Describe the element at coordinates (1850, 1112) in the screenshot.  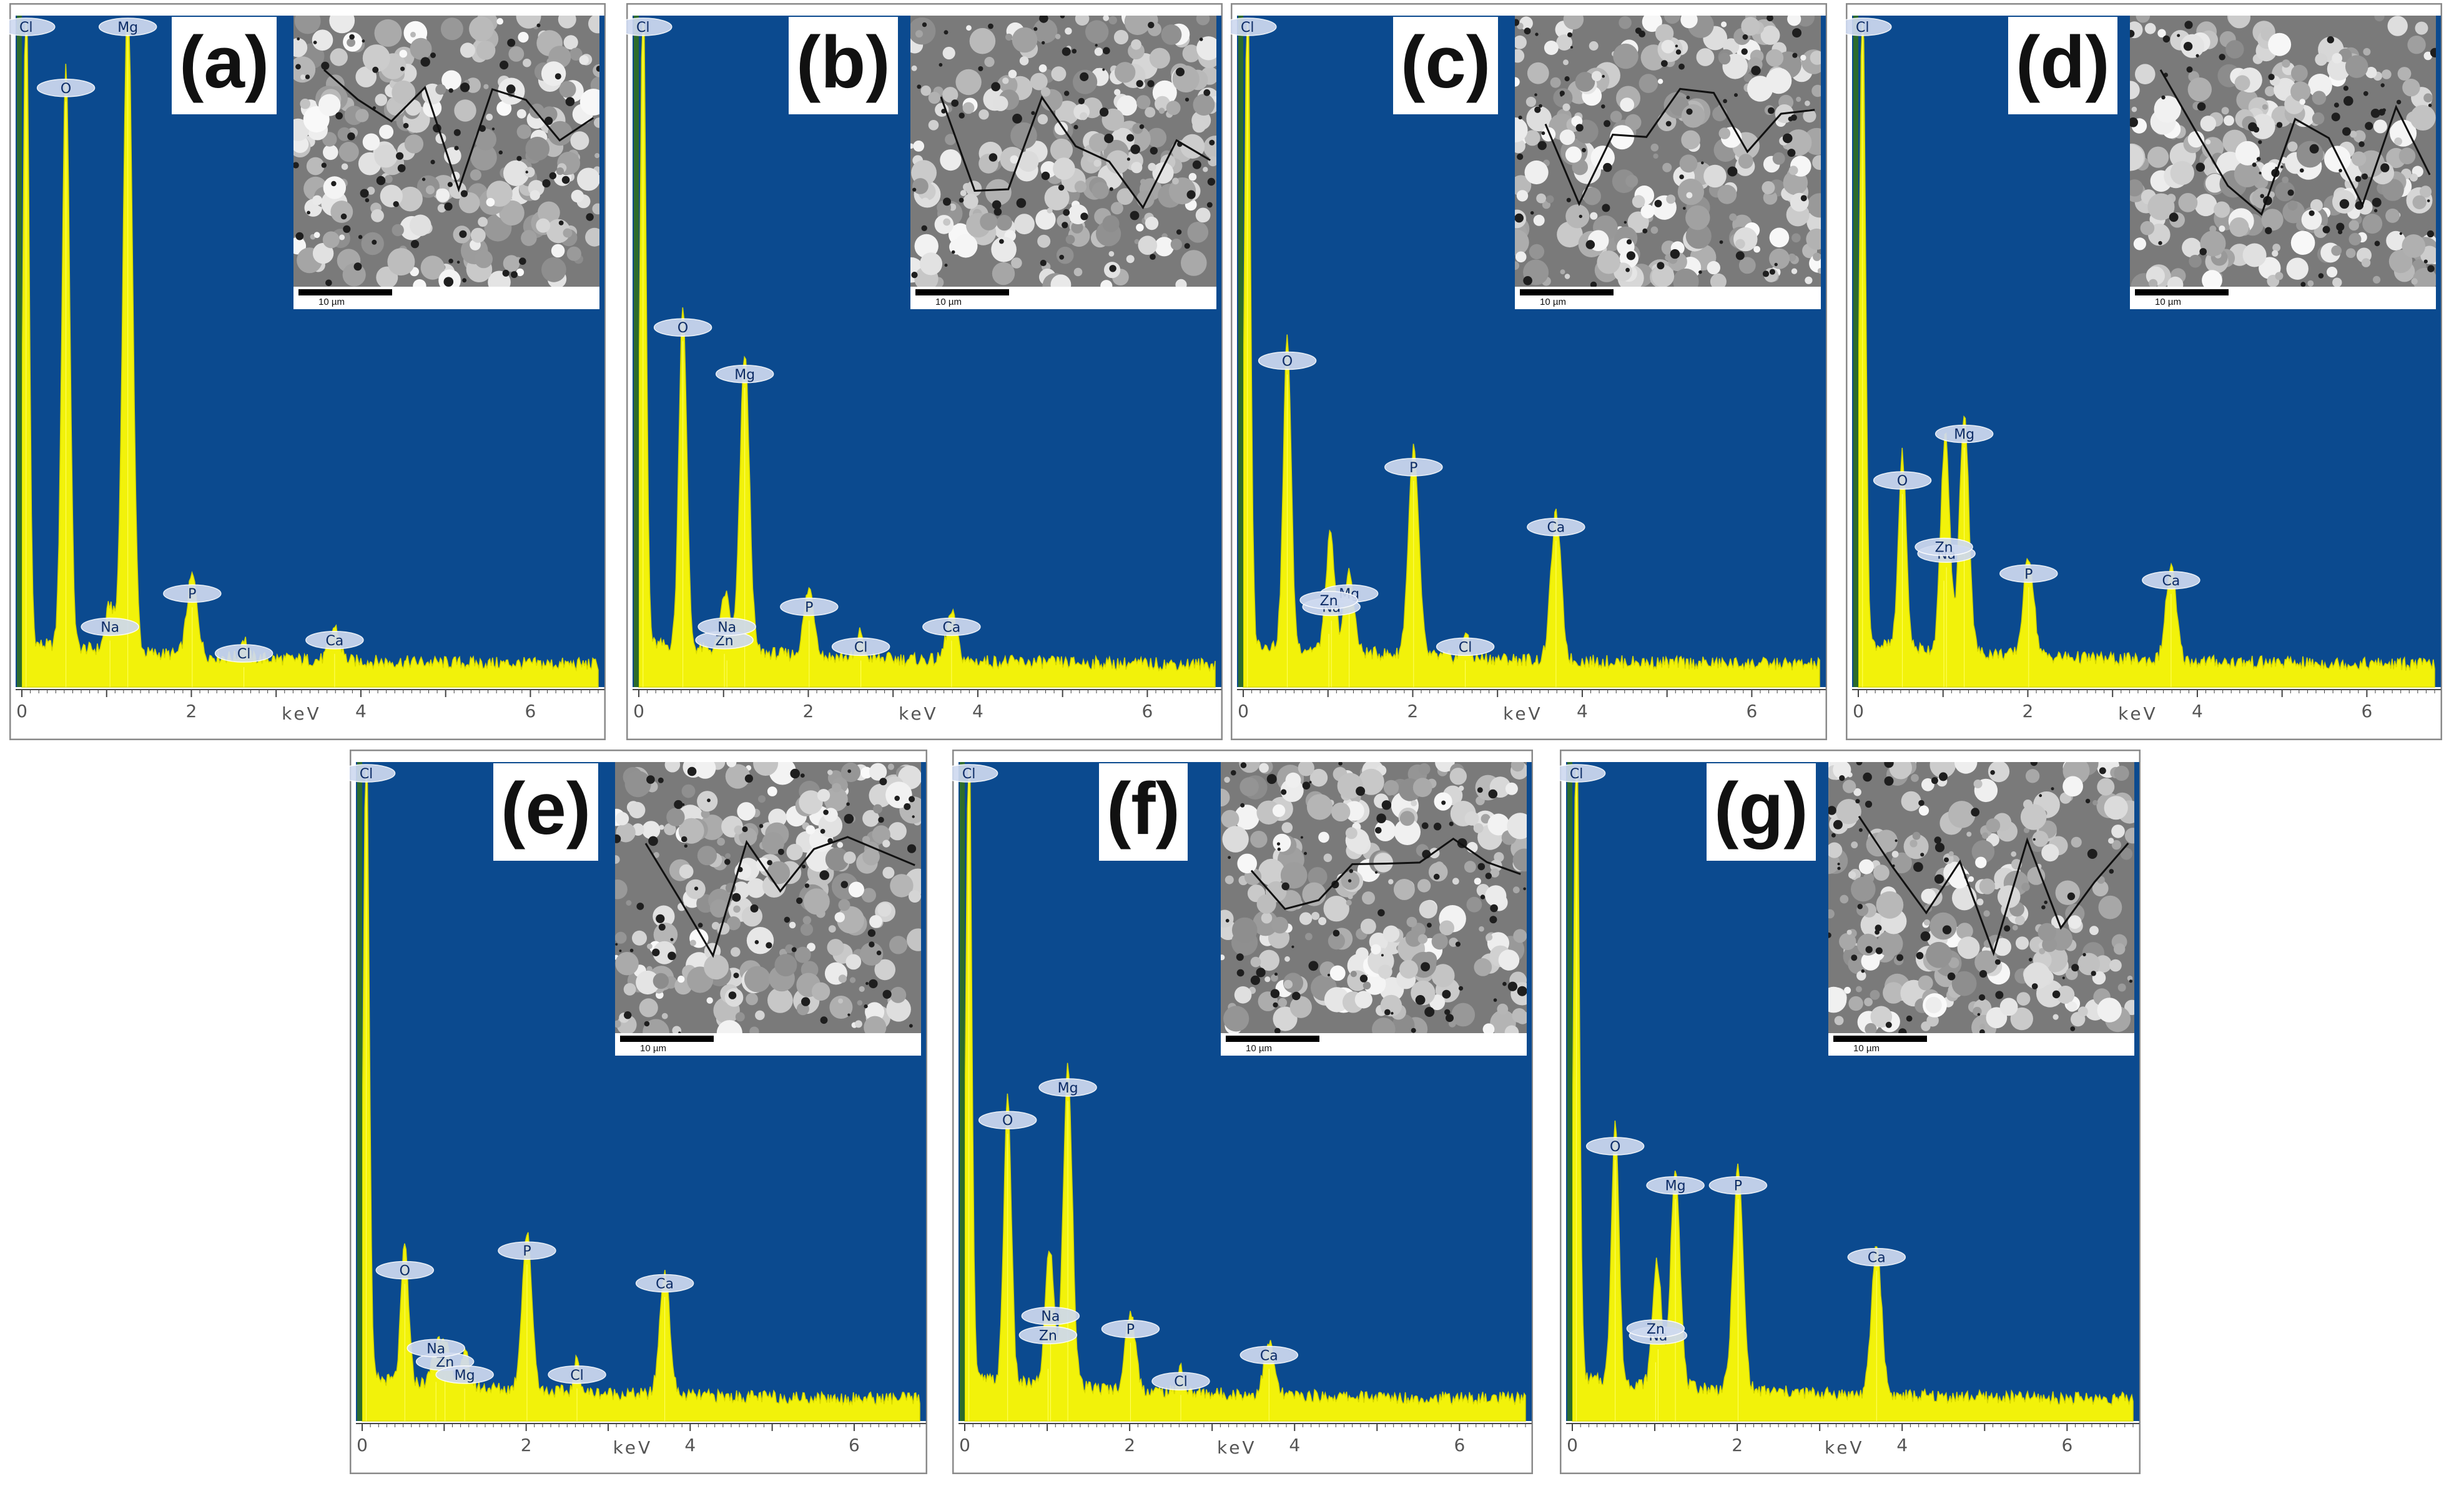
I see `eds-panel: ClOMgNaZnPCa0246keV(g)10 µm` at that location.